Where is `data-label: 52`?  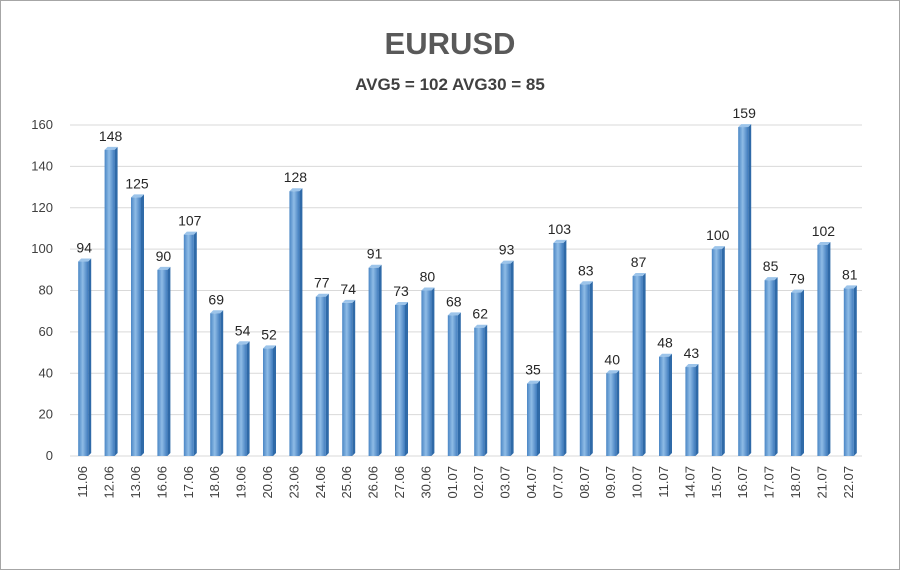 data-label: 52 is located at coordinates (269, 334).